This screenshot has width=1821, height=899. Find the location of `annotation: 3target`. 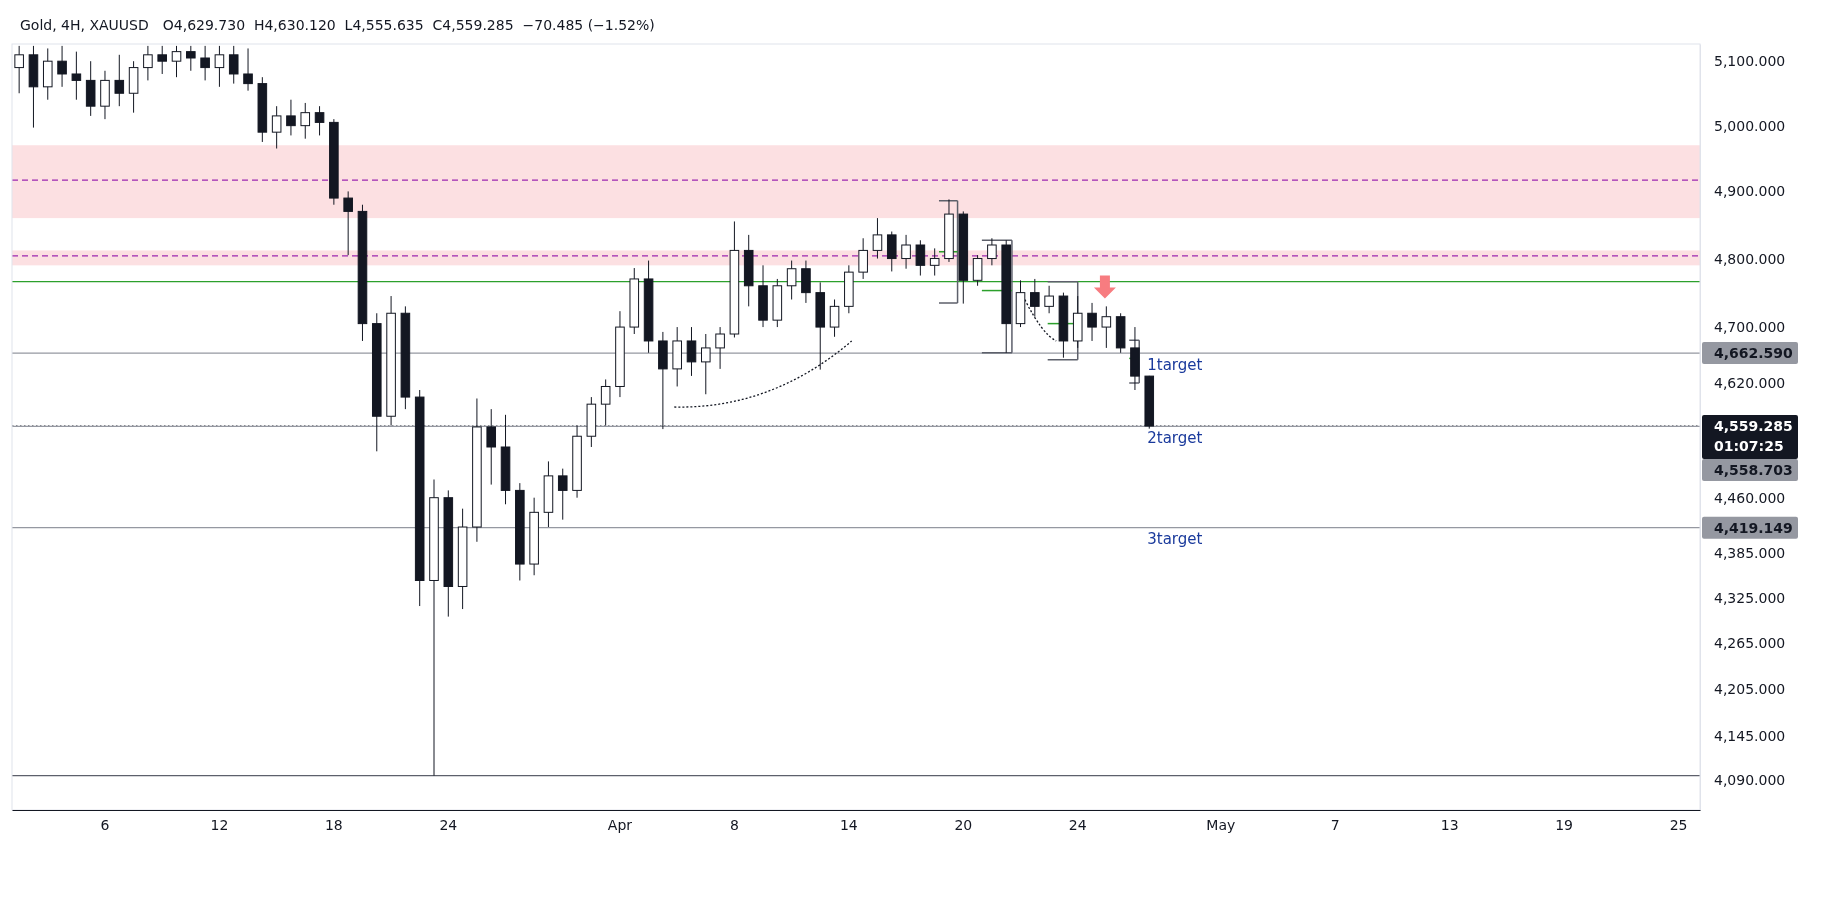

annotation: 3target is located at coordinates (1175, 539).